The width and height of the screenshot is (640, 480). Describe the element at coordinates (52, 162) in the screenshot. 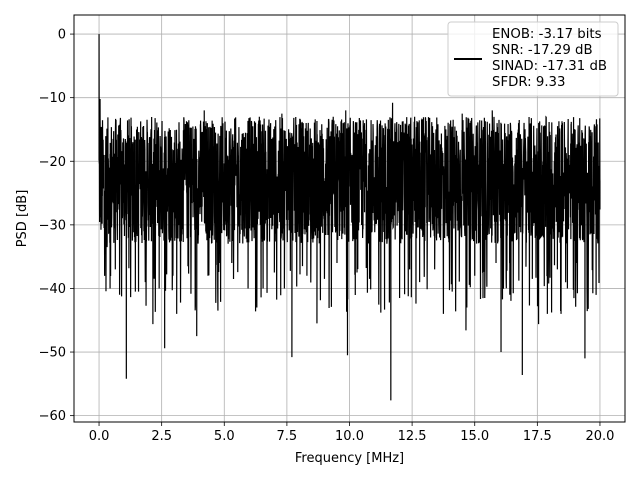

I see `y-tick-label: −20` at that location.